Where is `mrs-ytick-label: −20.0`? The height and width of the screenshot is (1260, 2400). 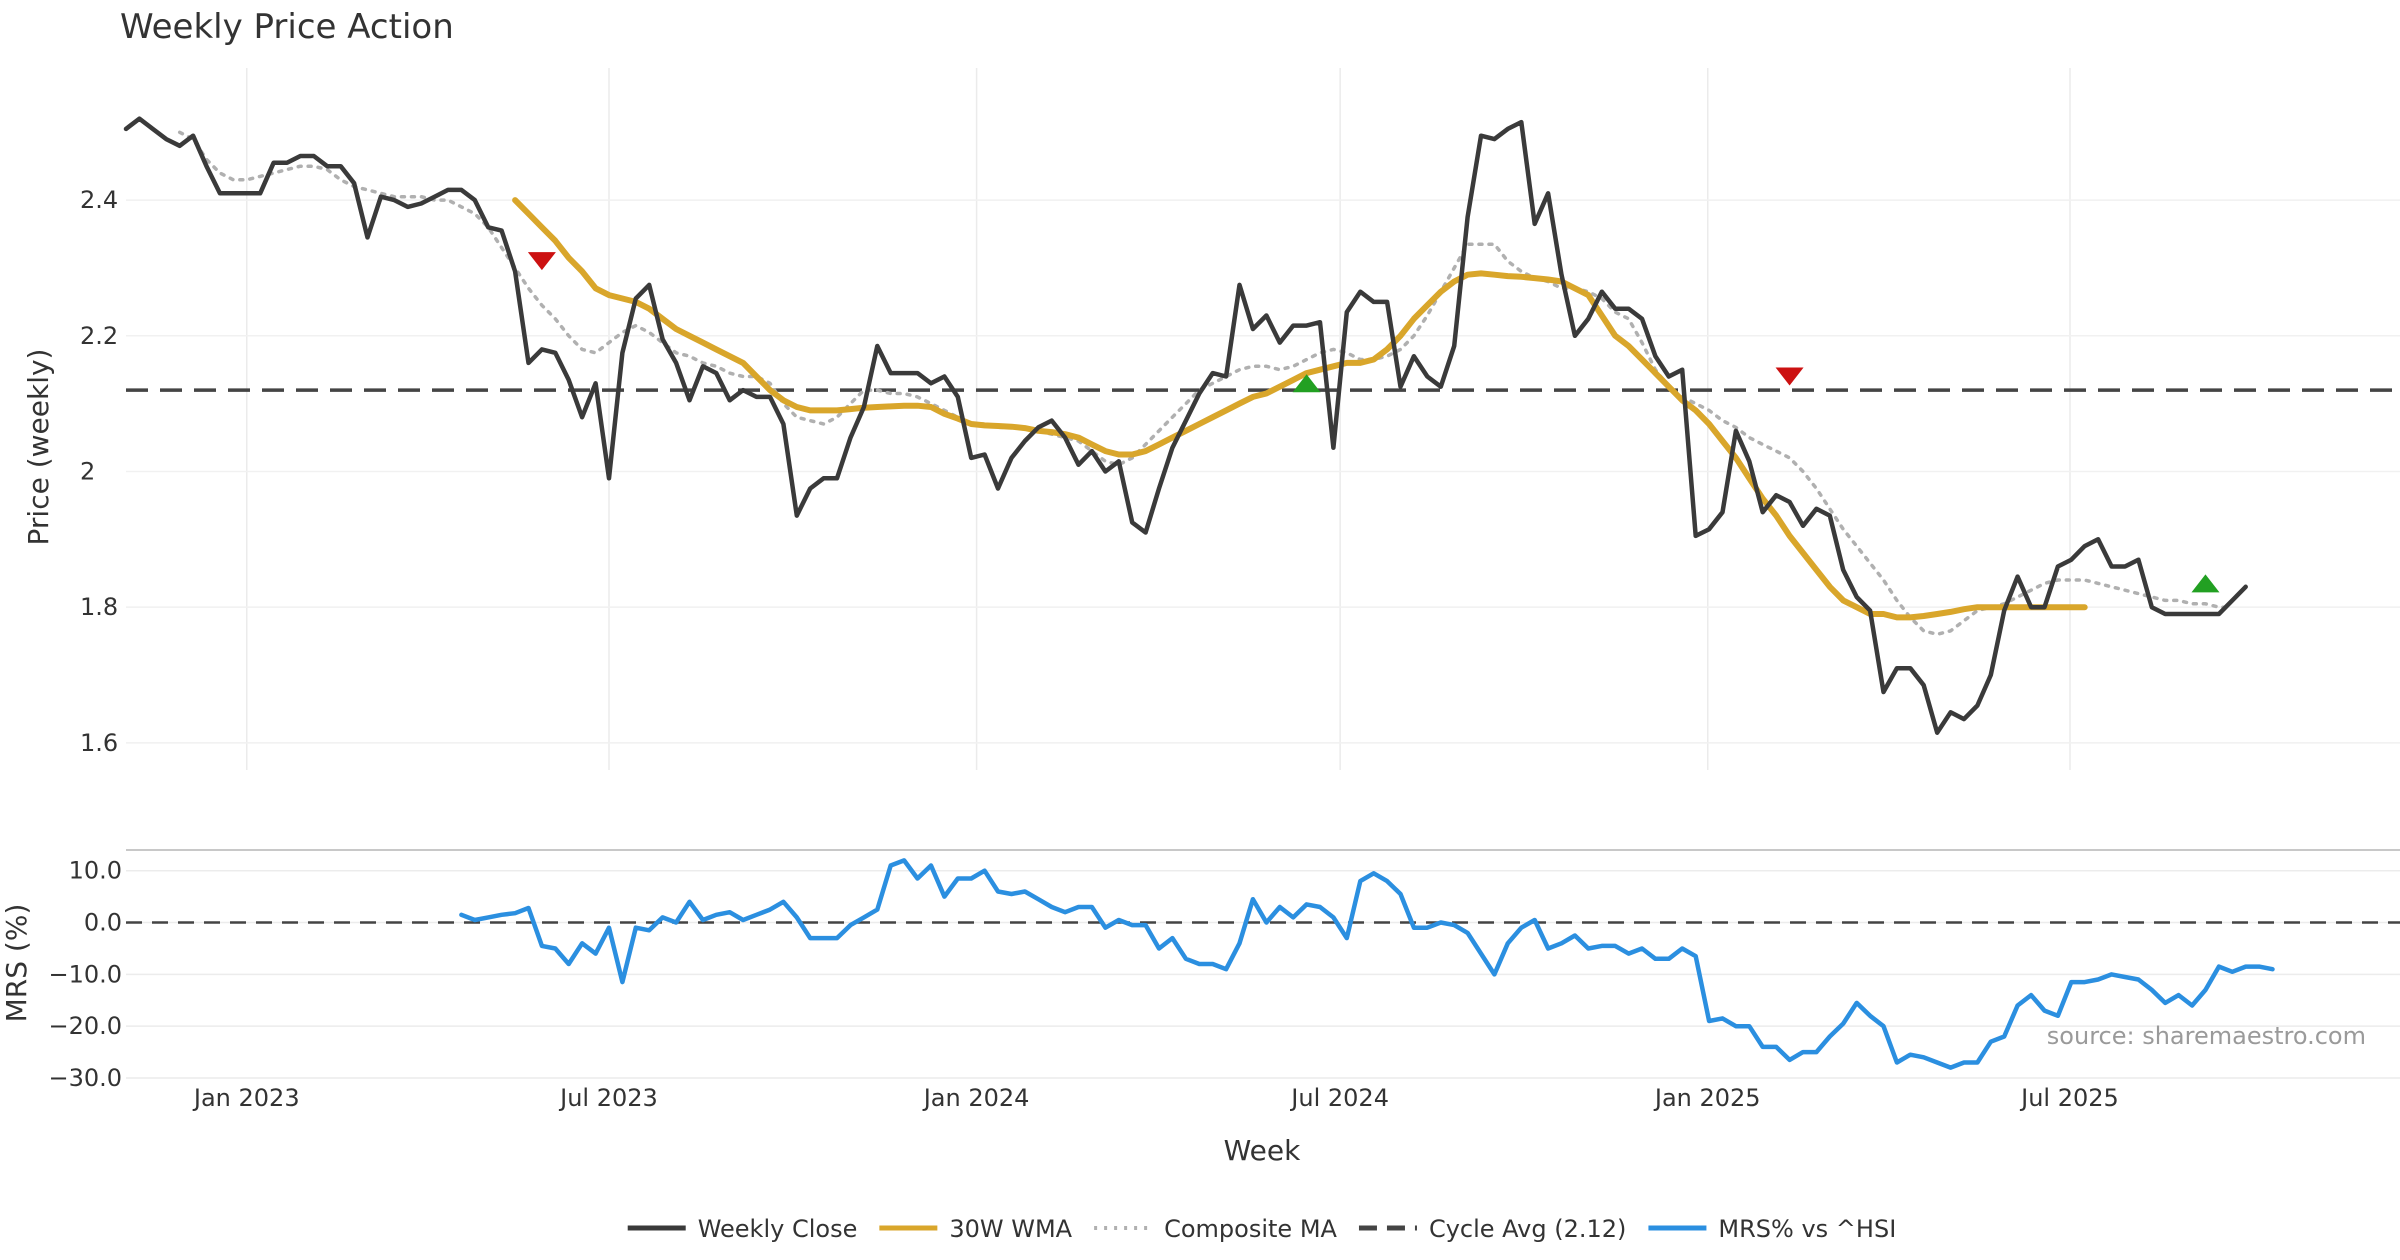 mrs-ytick-label: −20.0 is located at coordinates (85, 1026).